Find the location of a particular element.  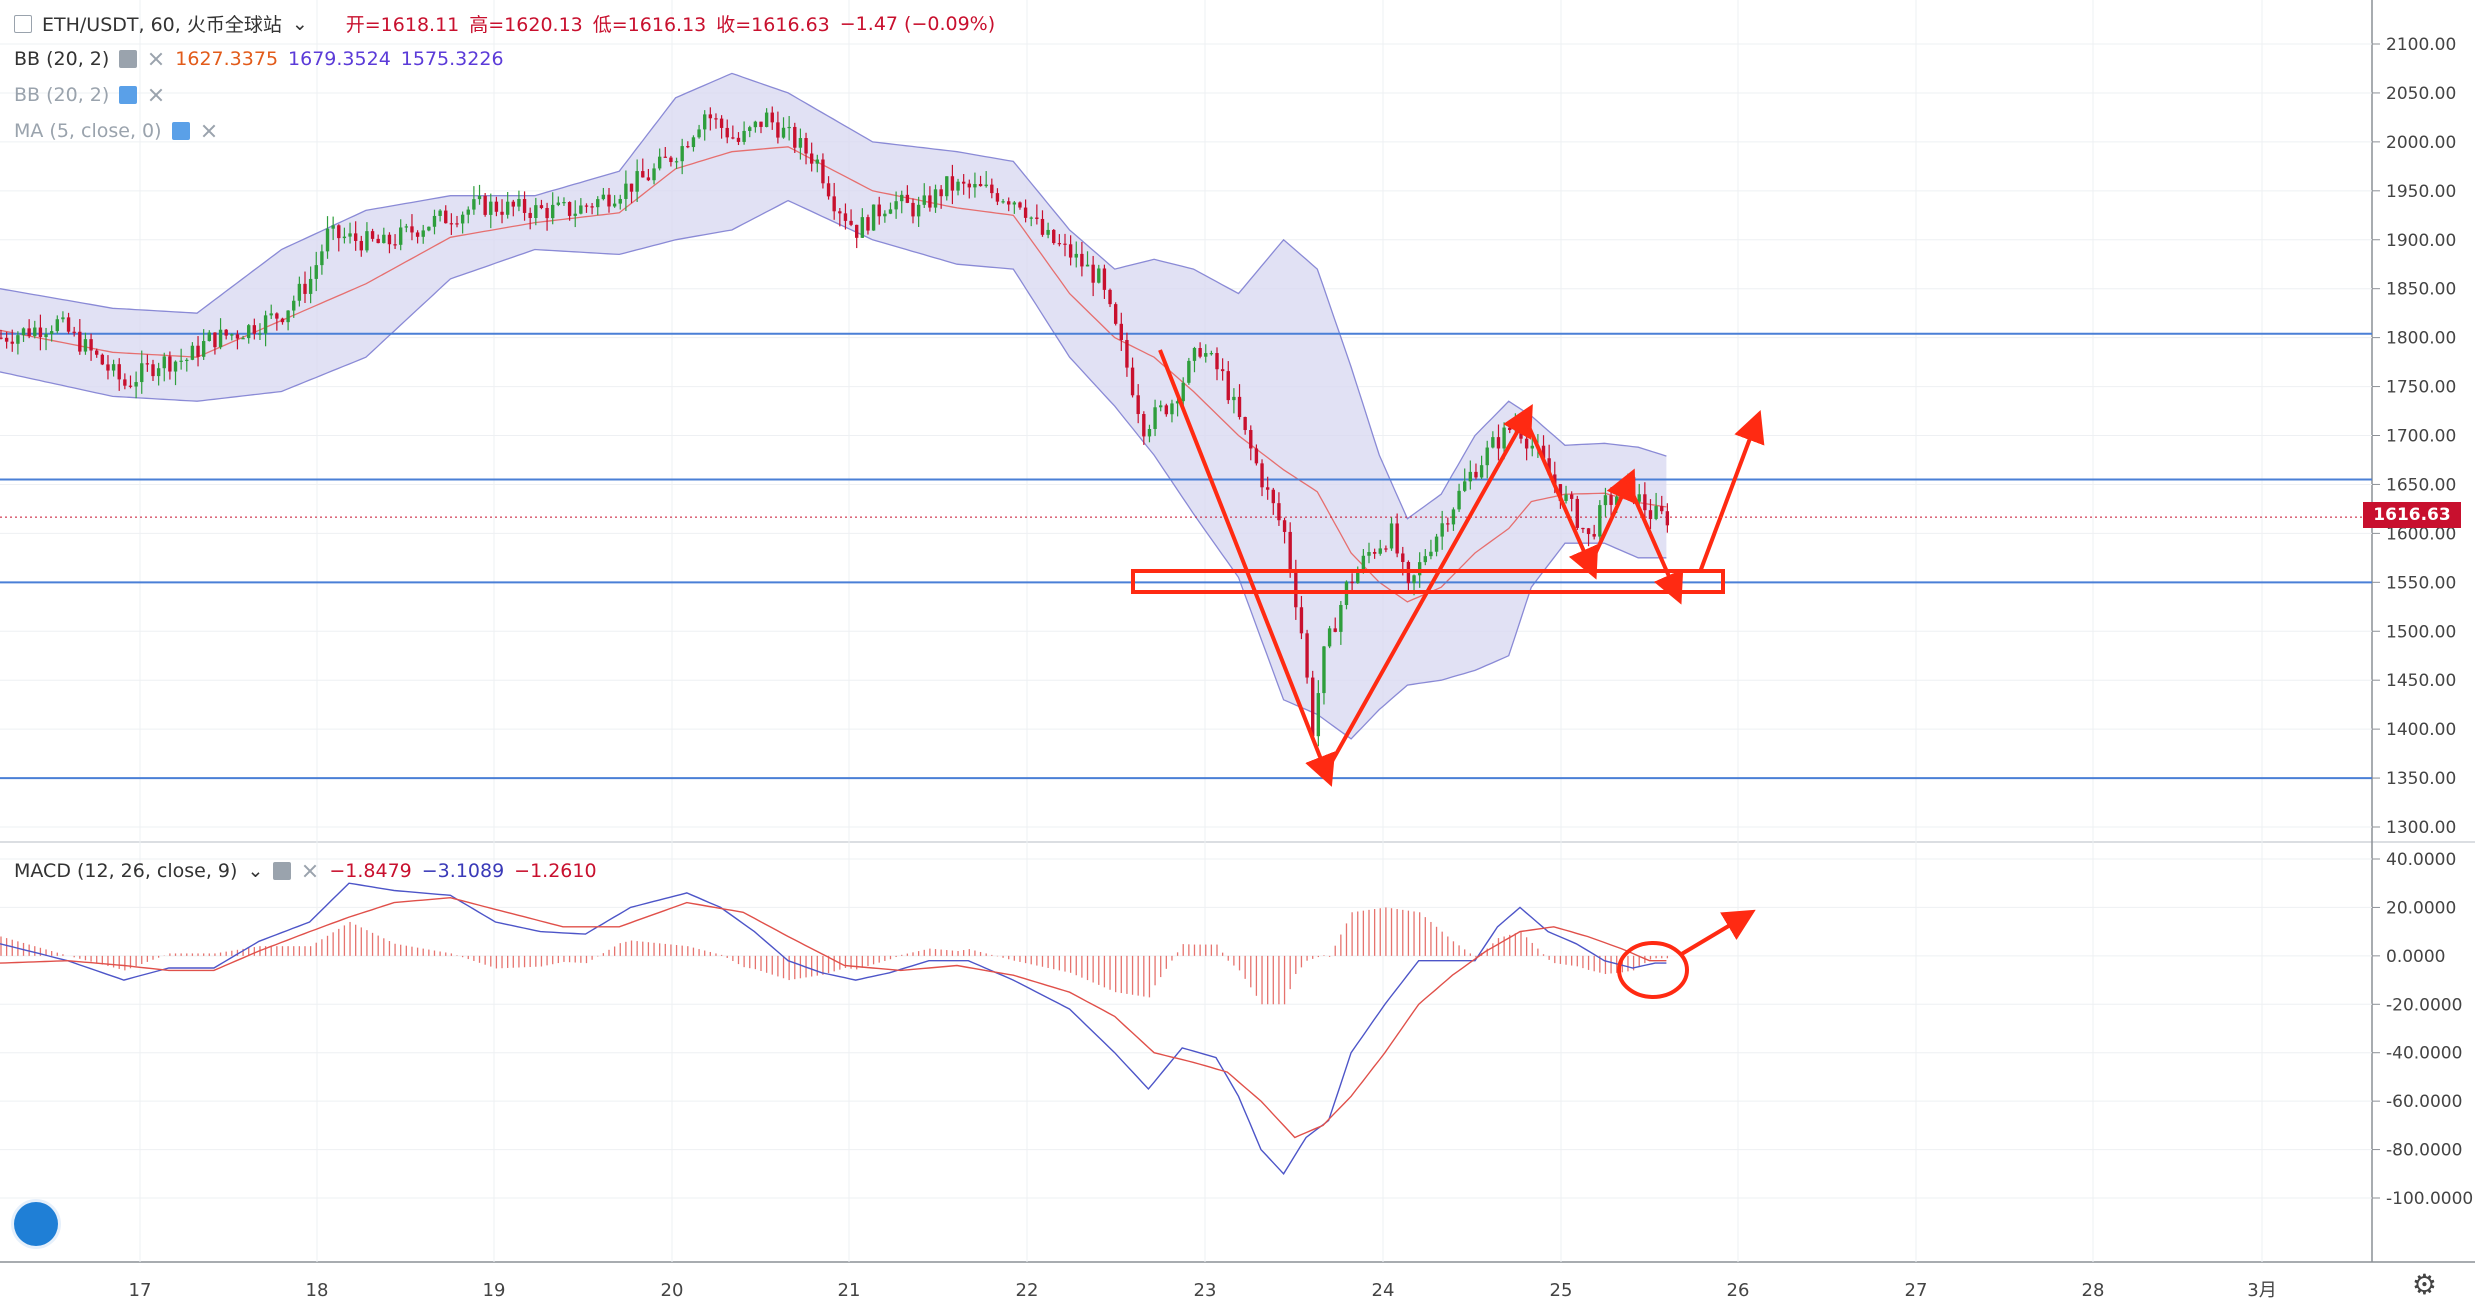

y-tick-label: 2050.00 is located at coordinates (2421, 94).